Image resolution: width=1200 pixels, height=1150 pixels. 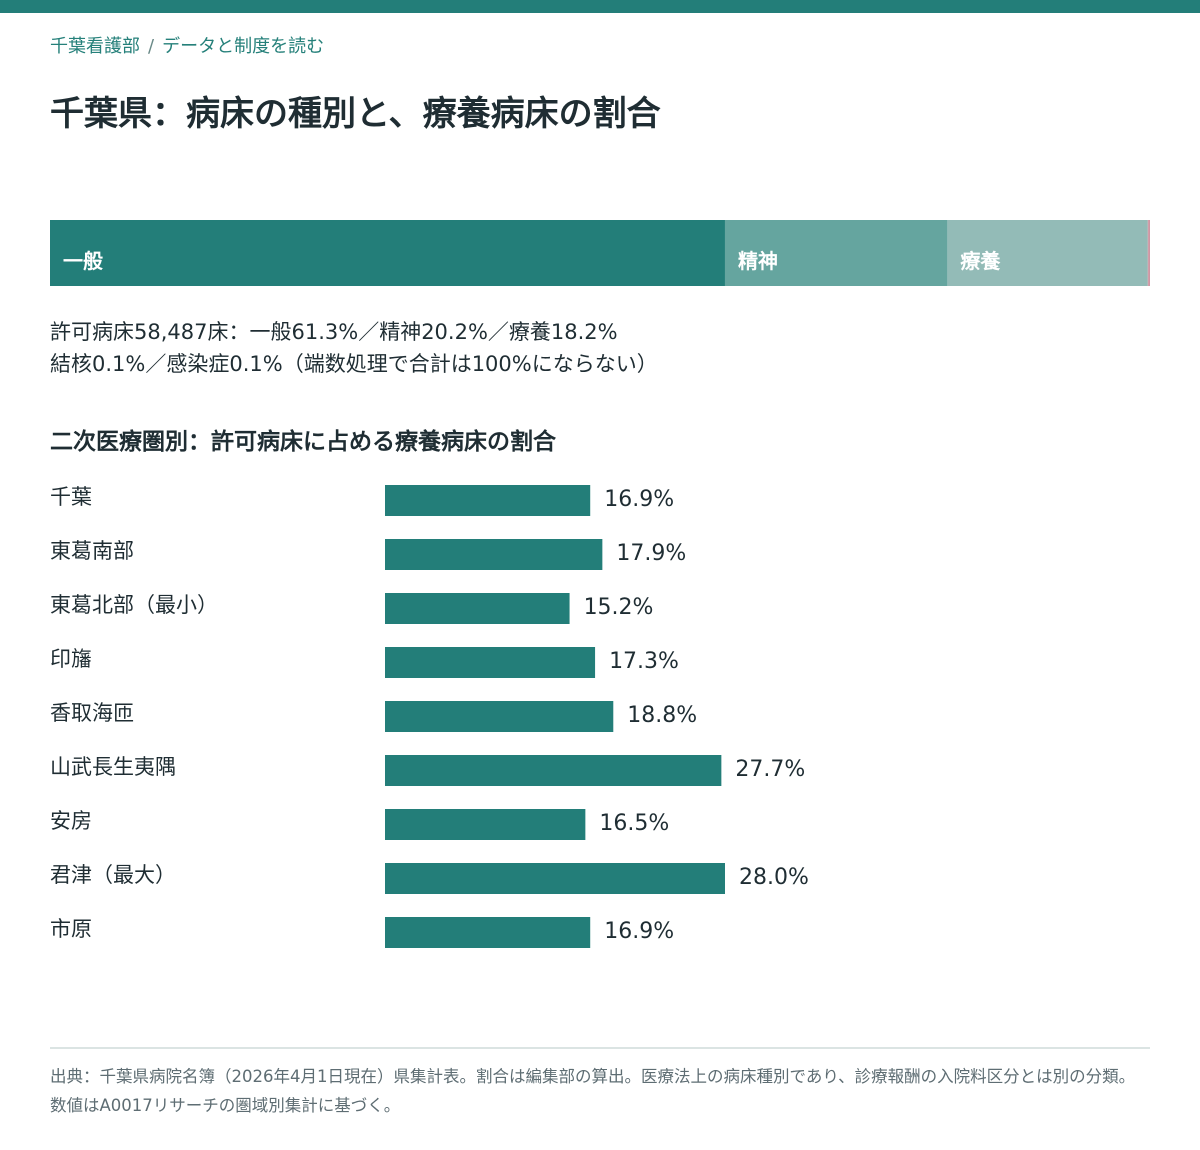 What do you see at coordinates (92, 713) in the screenshot?
I see `category-label: 香取海匝` at bounding box center [92, 713].